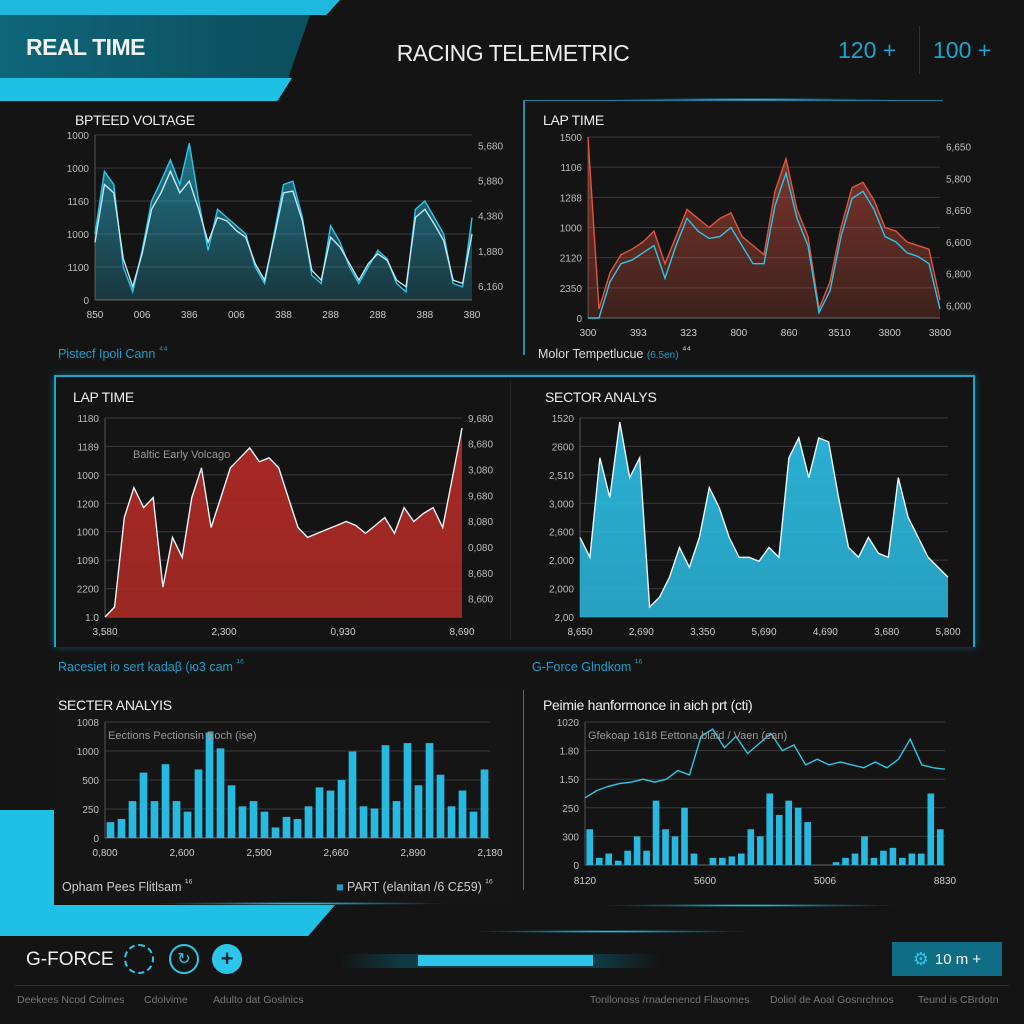 The image size is (1024, 1024). I want to click on footer-link: Tonllonoss /rnadenencd Flasomes, so click(670, 1000).